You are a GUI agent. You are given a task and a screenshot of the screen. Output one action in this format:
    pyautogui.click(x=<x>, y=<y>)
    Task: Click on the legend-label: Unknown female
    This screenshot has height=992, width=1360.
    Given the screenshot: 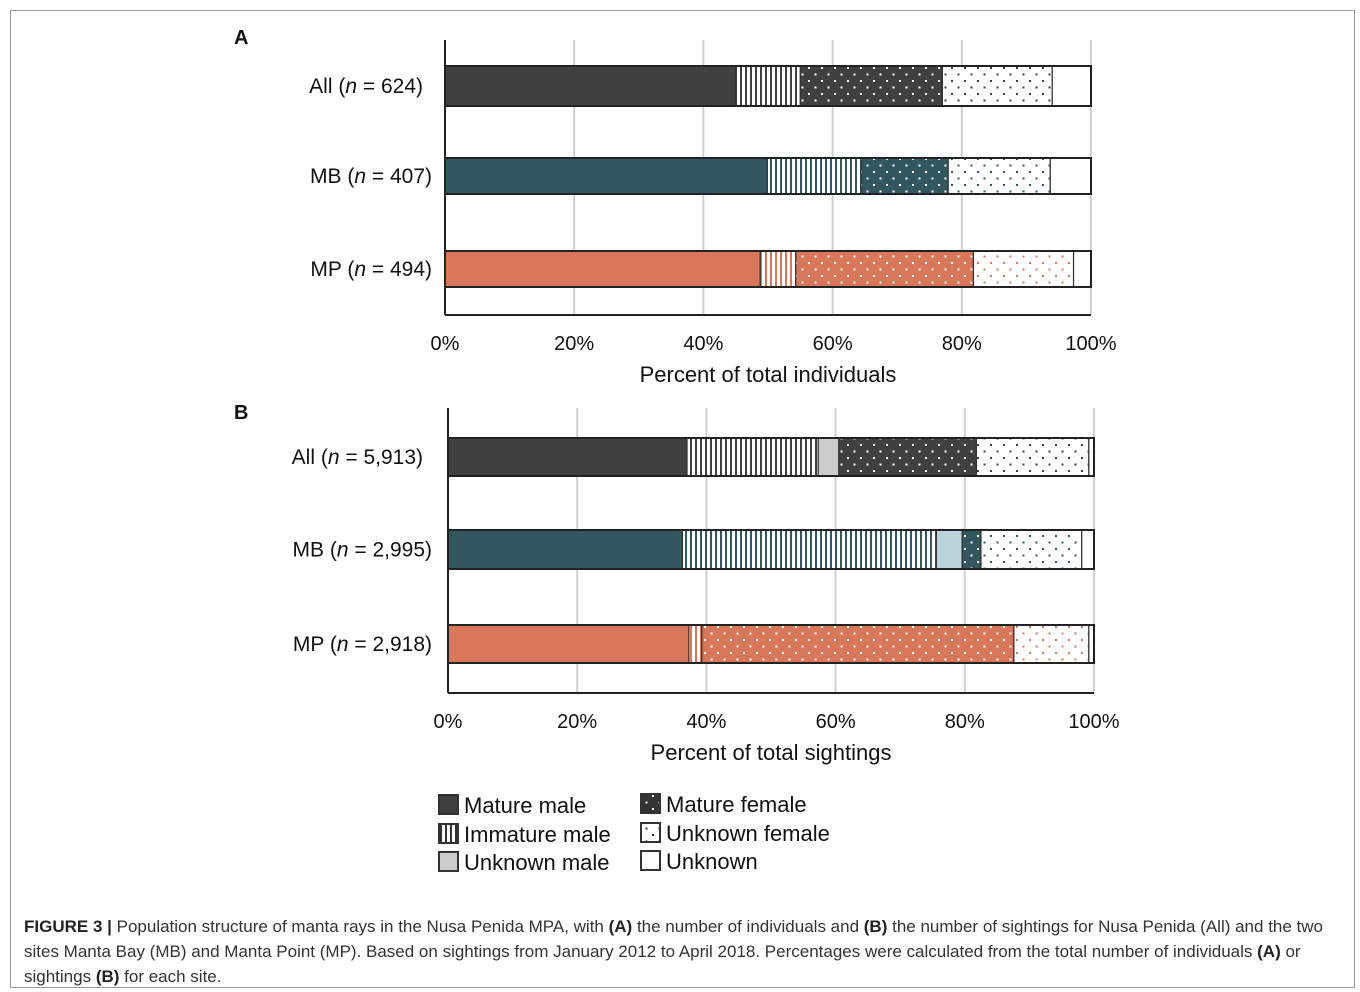 What is the action you would take?
    pyautogui.click(x=748, y=833)
    